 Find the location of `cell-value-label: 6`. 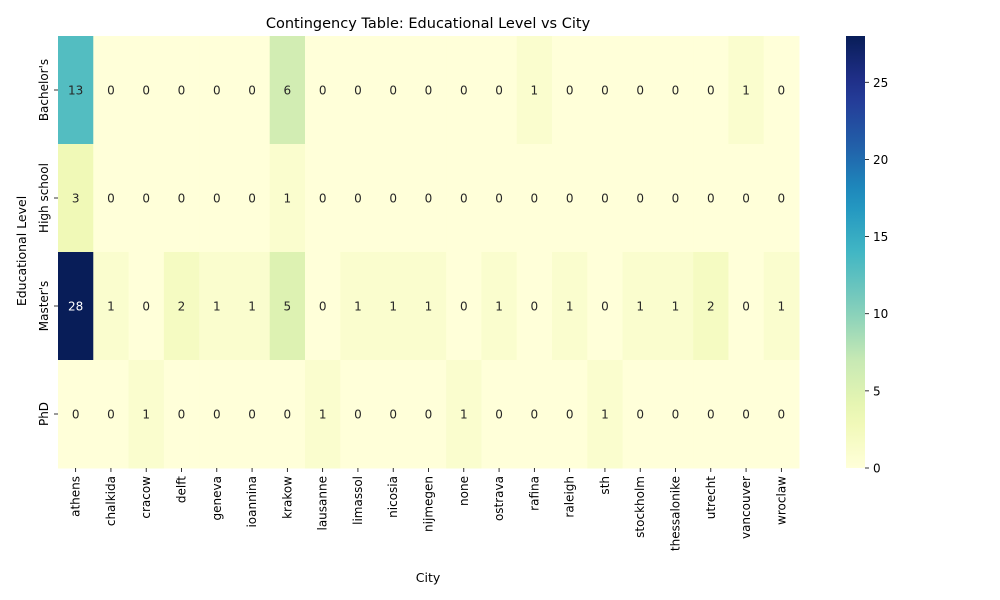

cell-value-label: 6 is located at coordinates (288, 91).